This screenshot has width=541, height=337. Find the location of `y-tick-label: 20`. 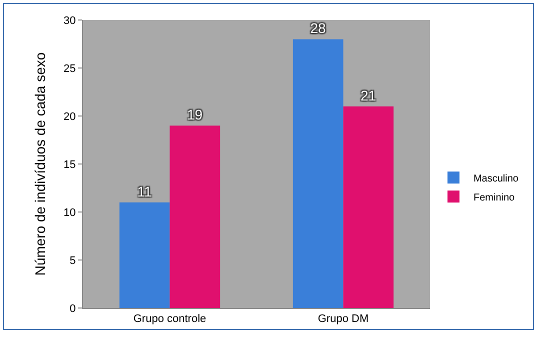

y-tick-label: 20 is located at coordinates (70, 116).